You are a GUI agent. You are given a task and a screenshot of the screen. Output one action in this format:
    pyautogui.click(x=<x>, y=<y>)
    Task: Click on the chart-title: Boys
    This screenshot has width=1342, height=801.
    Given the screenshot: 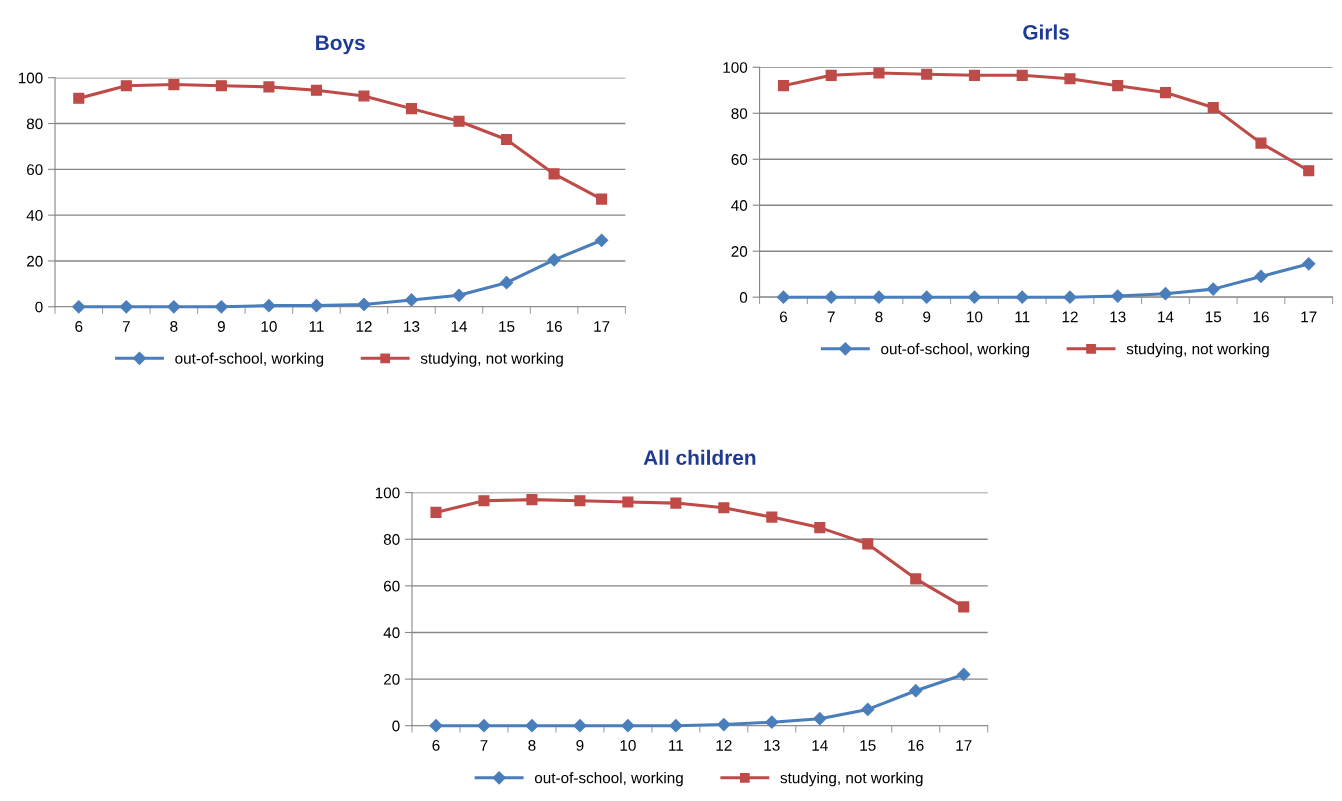 What is the action you would take?
    pyautogui.click(x=340, y=45)
    